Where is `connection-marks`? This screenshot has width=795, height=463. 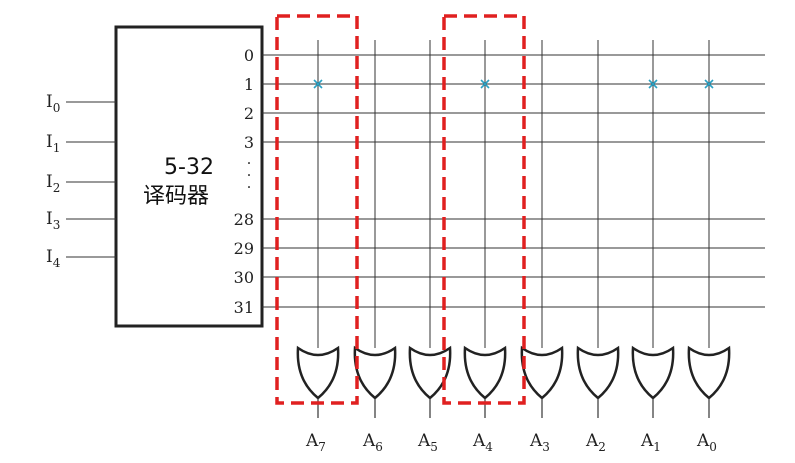 connection-marks is located at coordinates (513, 84).